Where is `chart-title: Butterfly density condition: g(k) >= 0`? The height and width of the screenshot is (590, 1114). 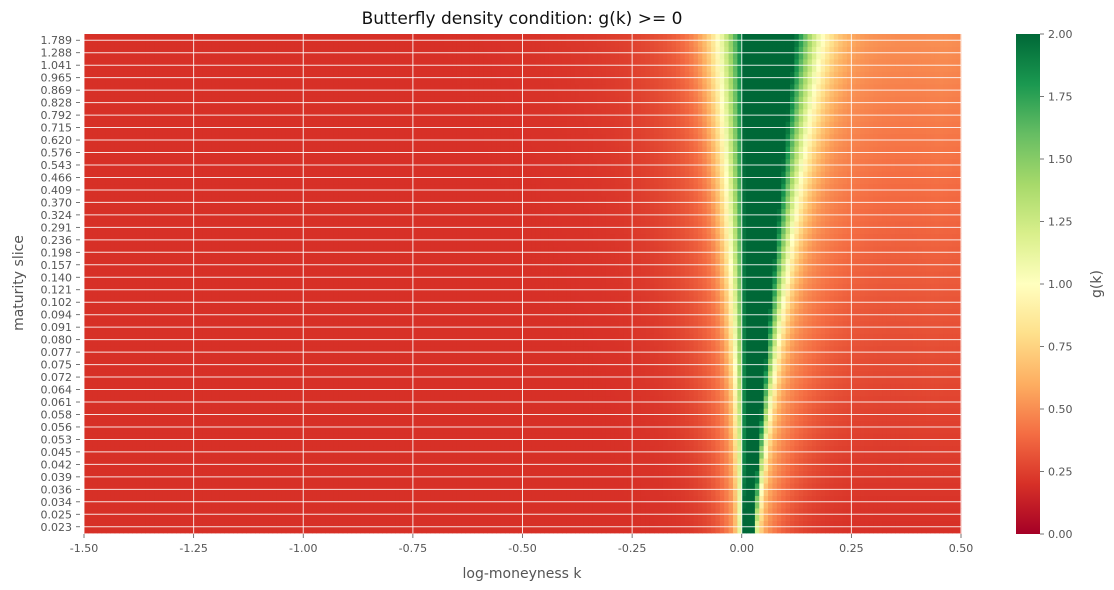
chart-title: Butterfly density condition: g(k) >= 0 is located at coordinates (522, 19).